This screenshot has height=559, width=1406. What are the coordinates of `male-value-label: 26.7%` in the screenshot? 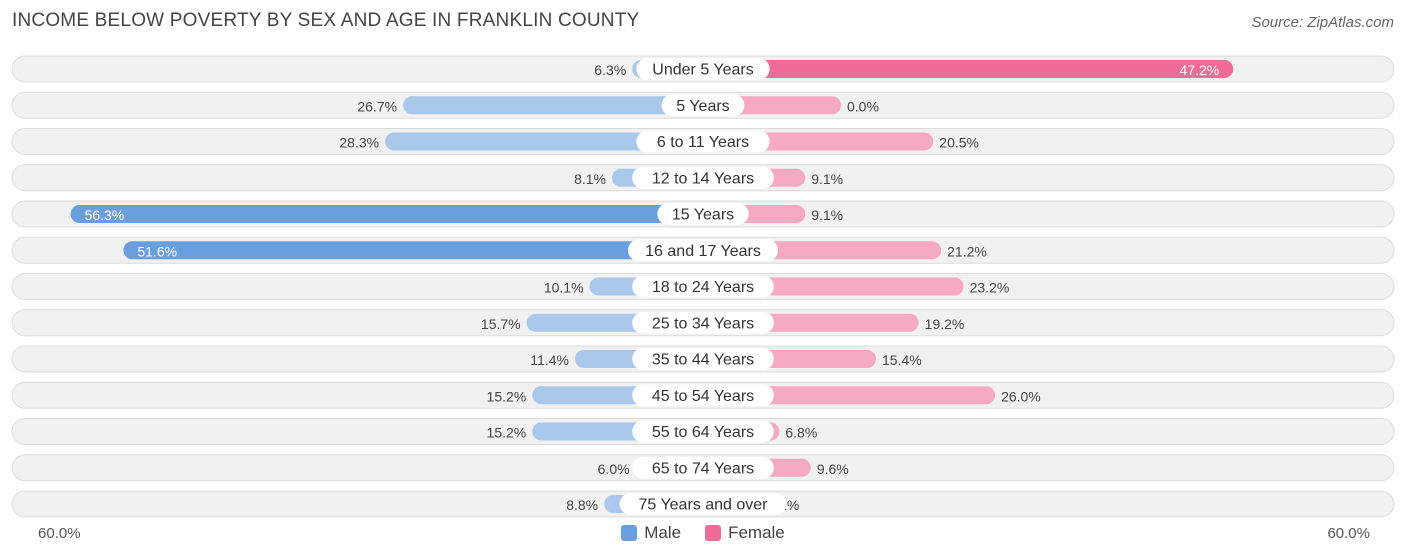 It's located at (377, 106).